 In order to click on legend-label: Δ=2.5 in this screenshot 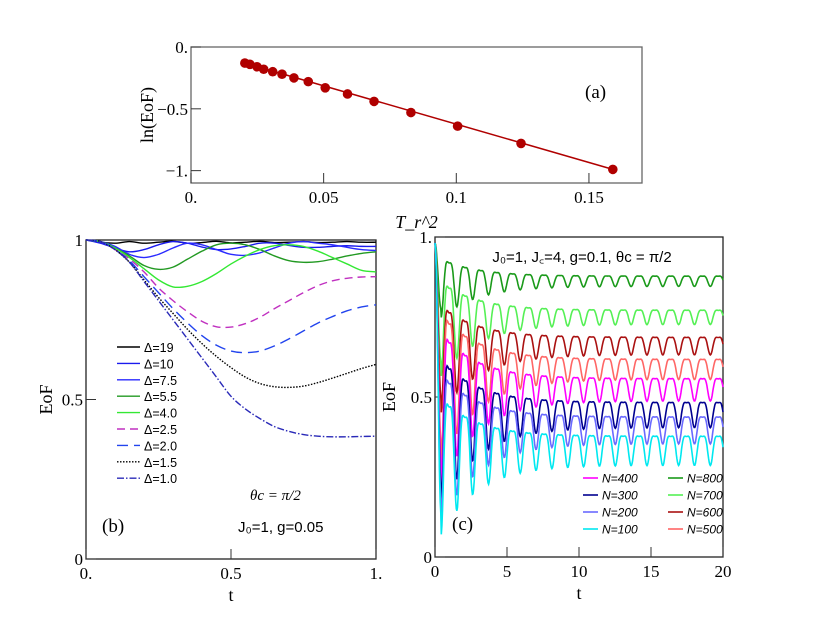, I will do `click(160, 430)`.